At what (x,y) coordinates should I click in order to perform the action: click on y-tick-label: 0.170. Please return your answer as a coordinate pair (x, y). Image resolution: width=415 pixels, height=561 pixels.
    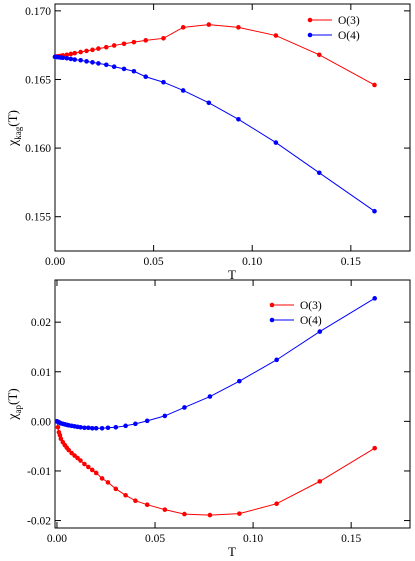
    Looking at the image, I should click on (38, 12).